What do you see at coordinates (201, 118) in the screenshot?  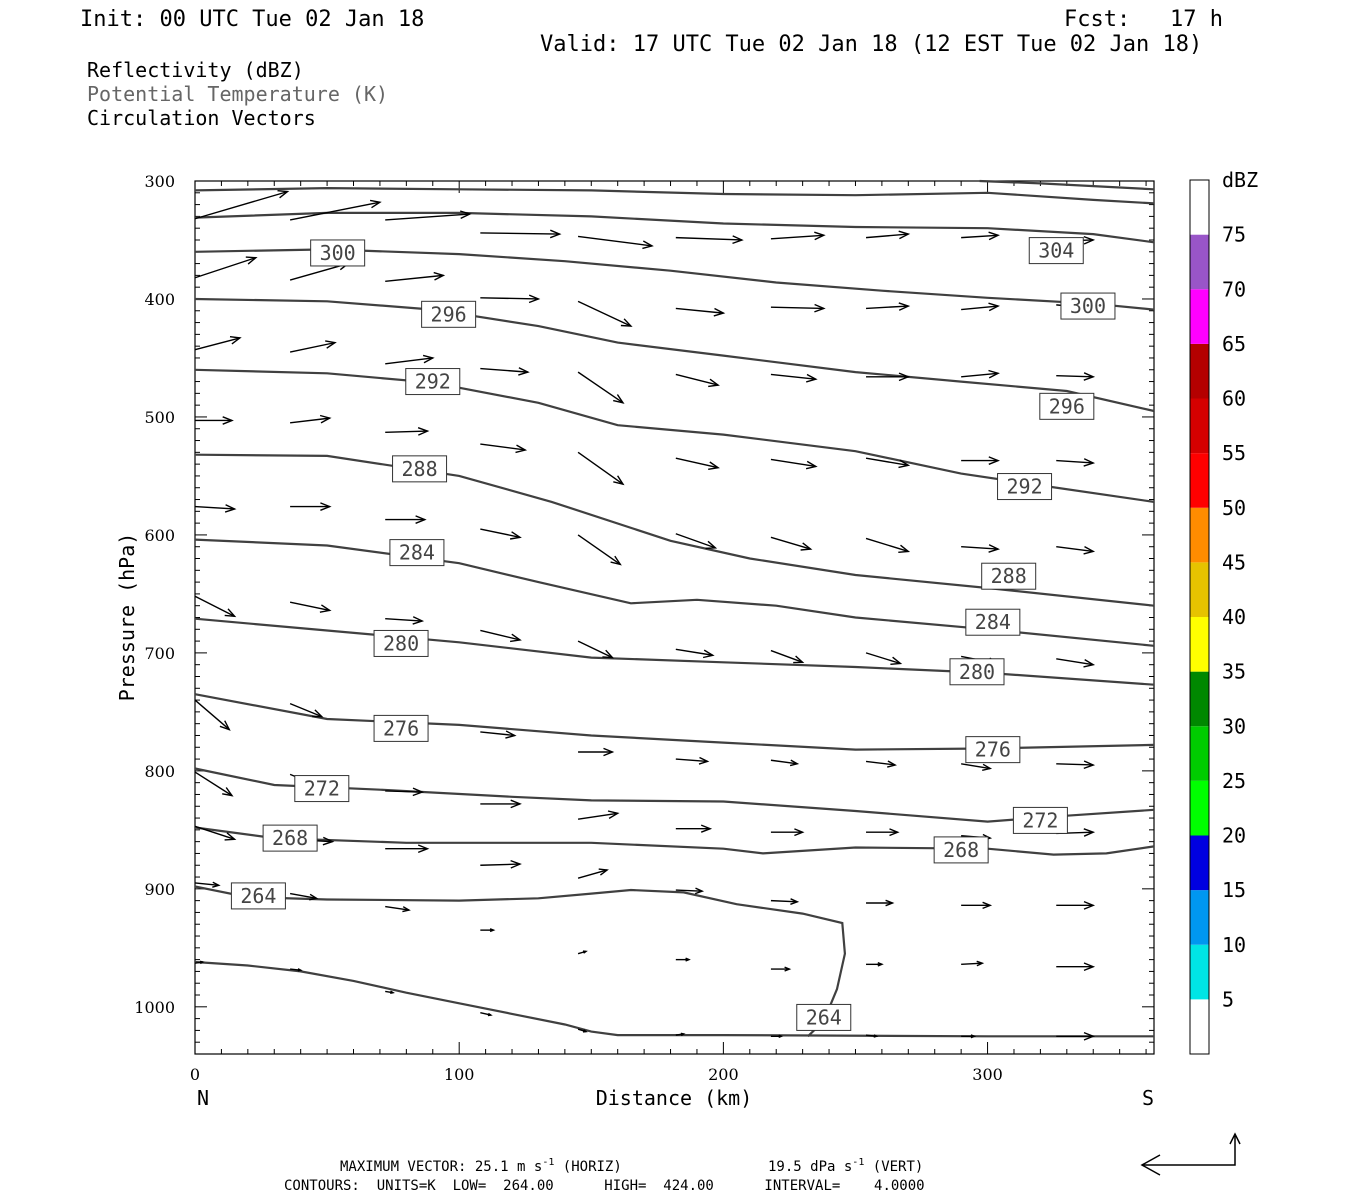 I see `field-vectors: Circulation Vectors` at bounding box center [201, 118].